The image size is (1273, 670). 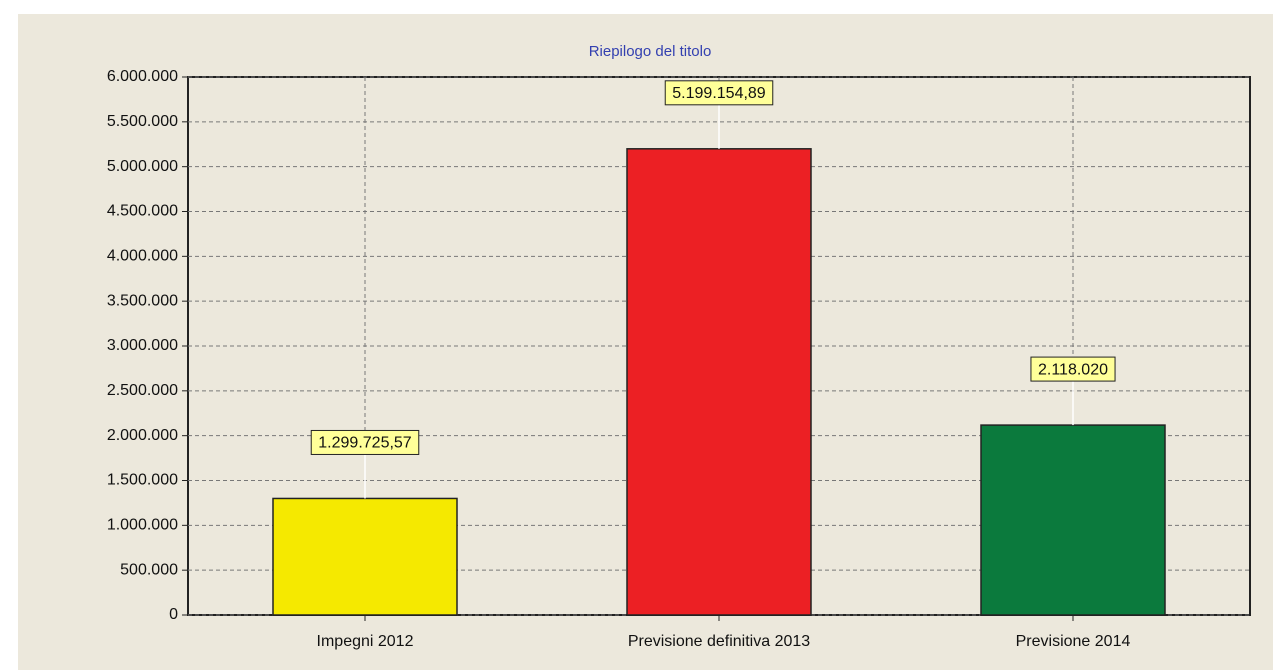 I want to click on y-tick-label: 2.000.000, so click(x=142, y=435).